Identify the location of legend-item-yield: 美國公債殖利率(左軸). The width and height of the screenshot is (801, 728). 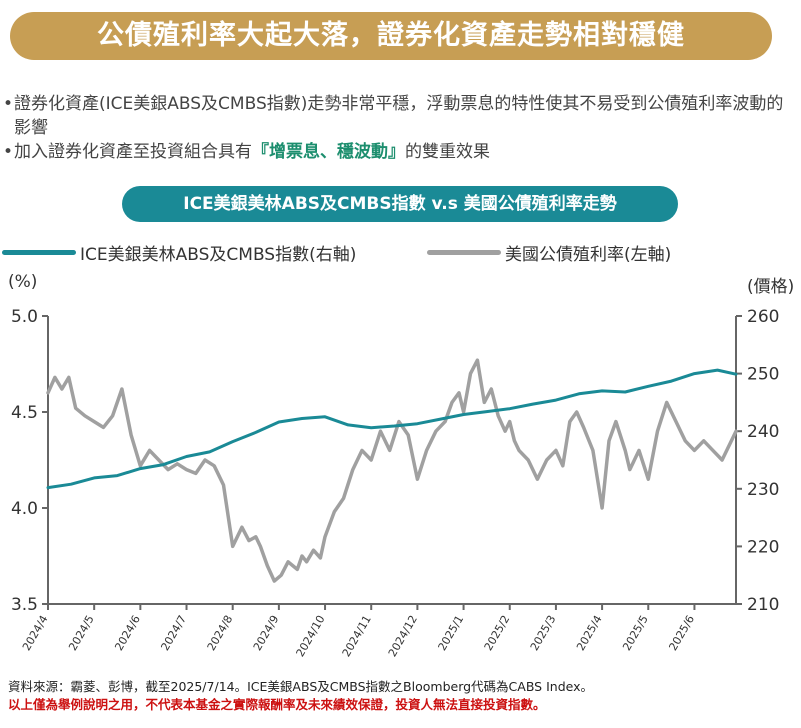
(549, 252).